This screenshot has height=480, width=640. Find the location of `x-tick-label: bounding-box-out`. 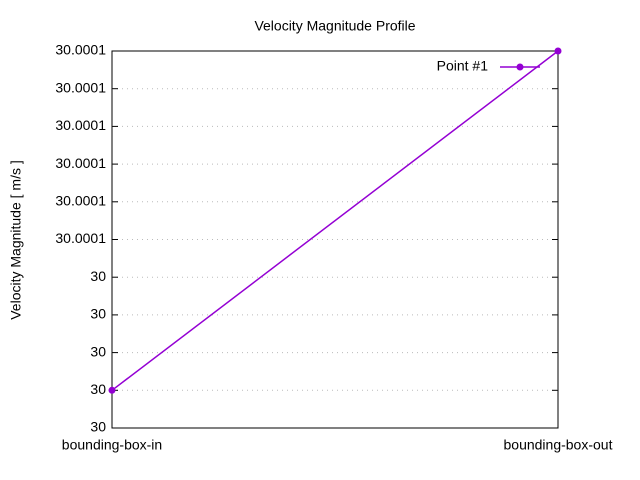

x-tick-label: bounding-box-out is located at coordinates (558, 445).